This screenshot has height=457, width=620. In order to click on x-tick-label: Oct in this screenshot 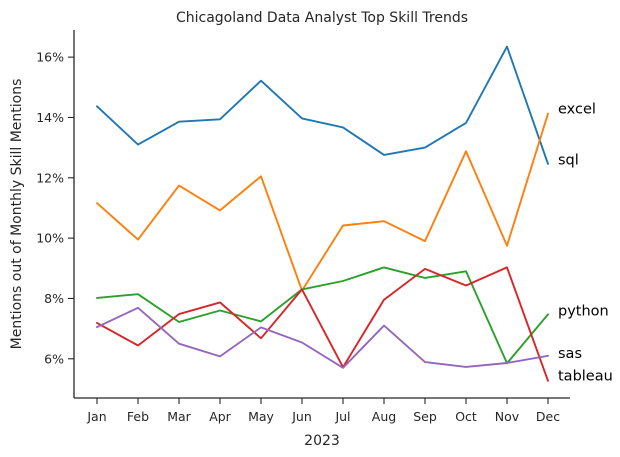, I will do `click(466, 416)`.